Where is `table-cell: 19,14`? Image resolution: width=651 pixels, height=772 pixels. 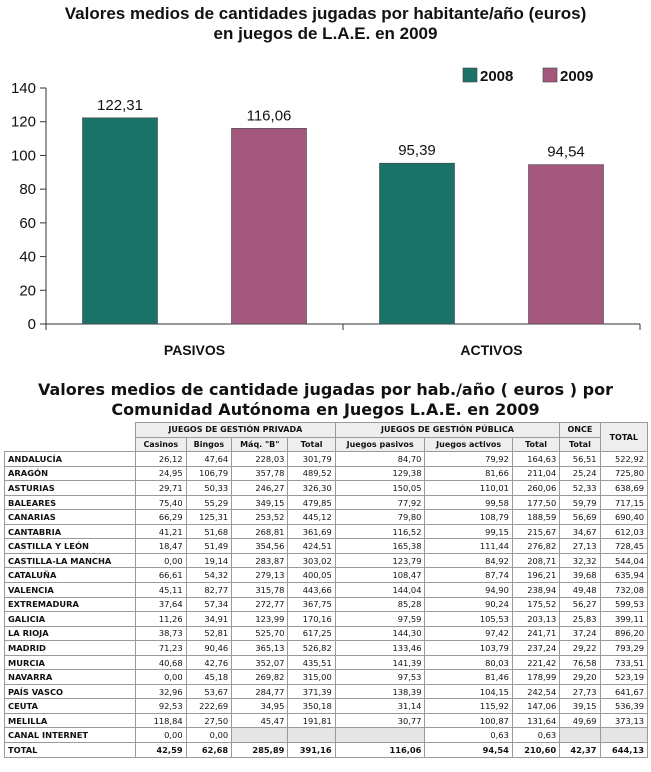
table-cell: 19,14 is located at coordinates (209, 560).